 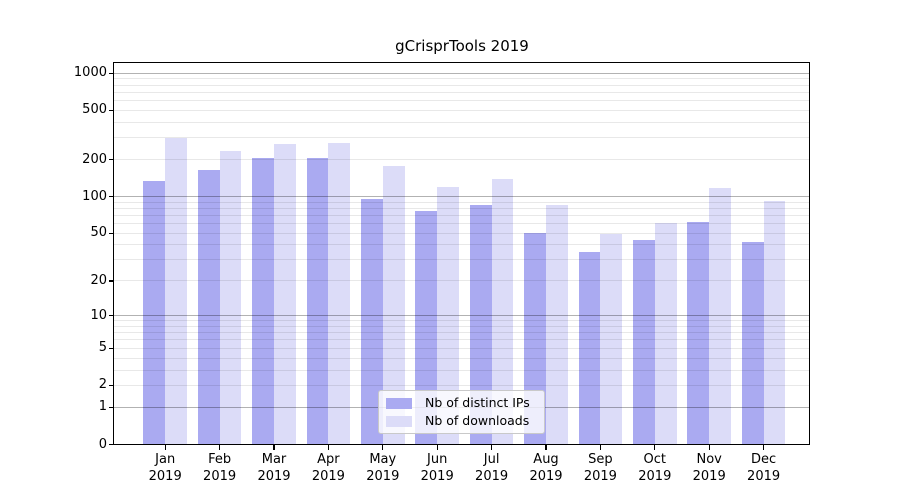 I want to click on bar-downloads-may, so click(x=393, y=305).